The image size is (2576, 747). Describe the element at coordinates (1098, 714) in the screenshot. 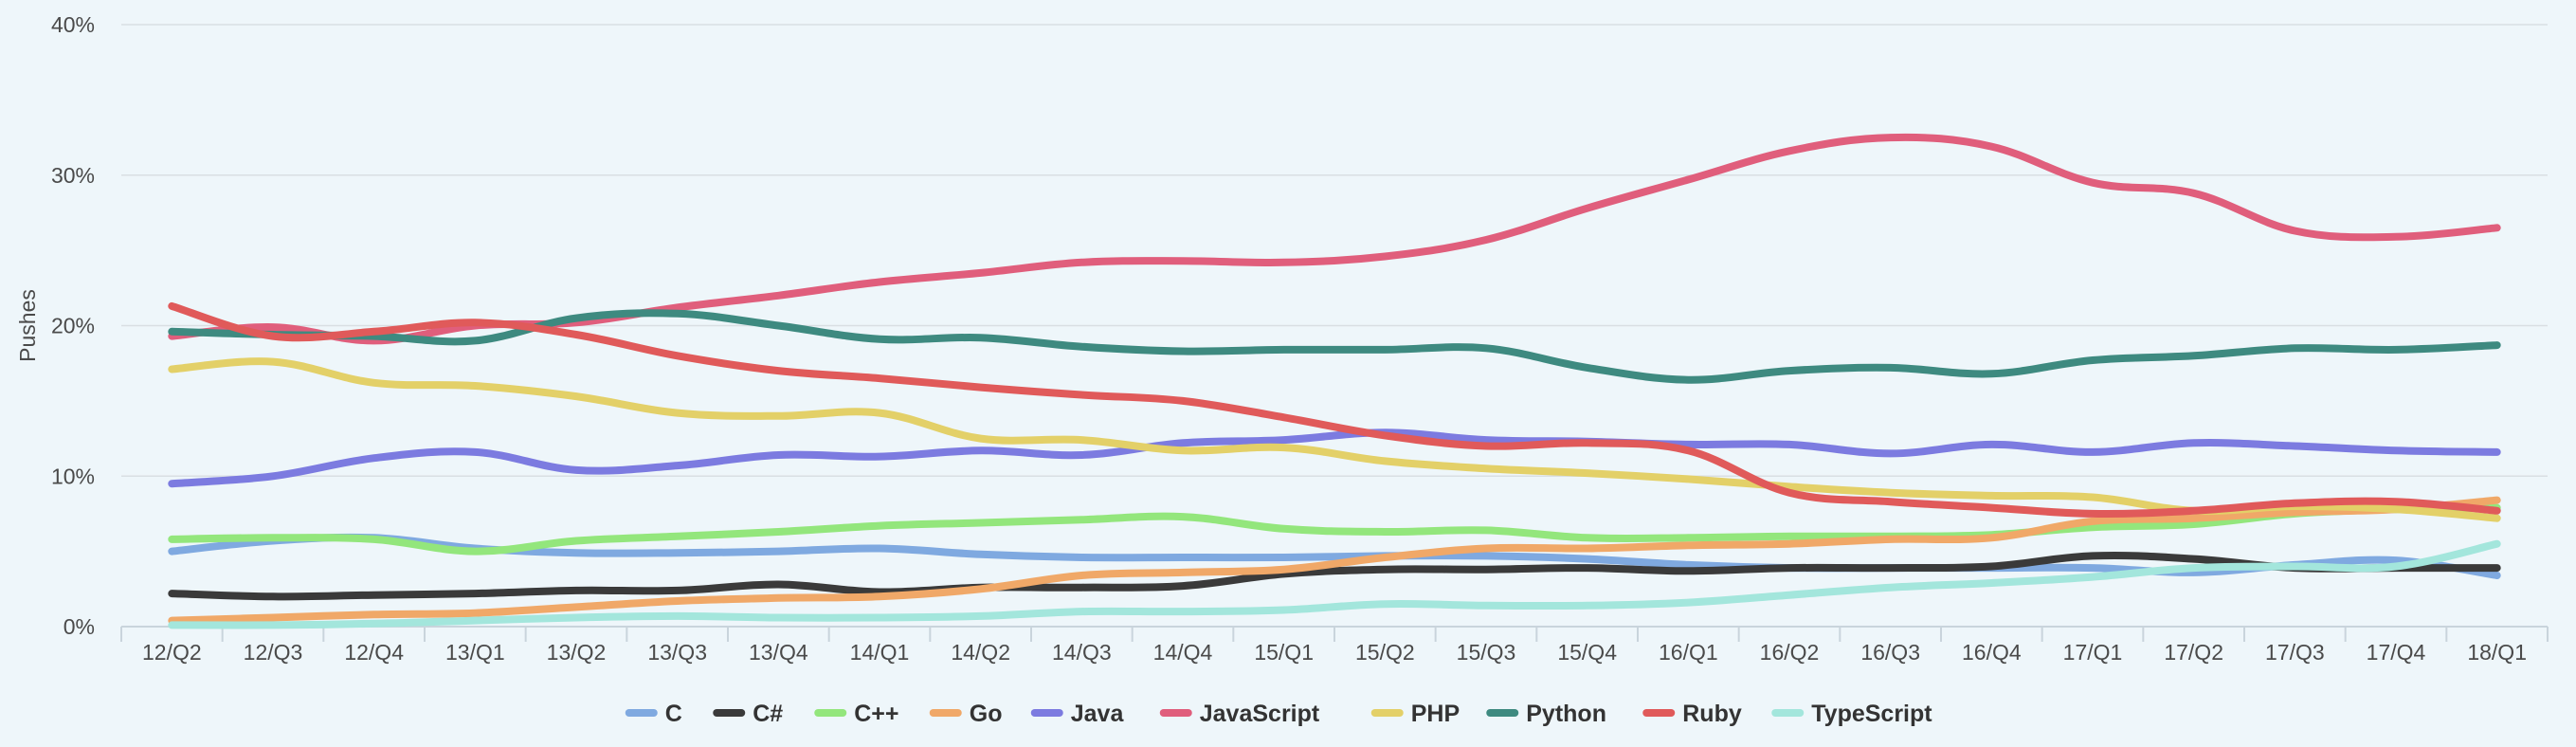

I see `legend-label: Java` at that location.